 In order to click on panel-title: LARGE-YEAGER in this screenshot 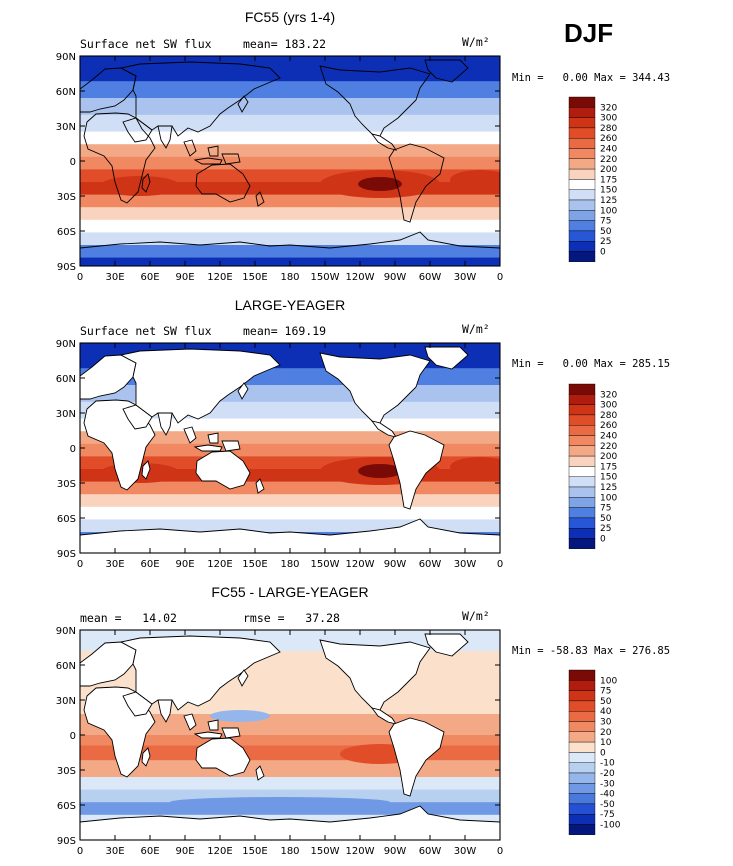, I will do `click(290, 305)`.